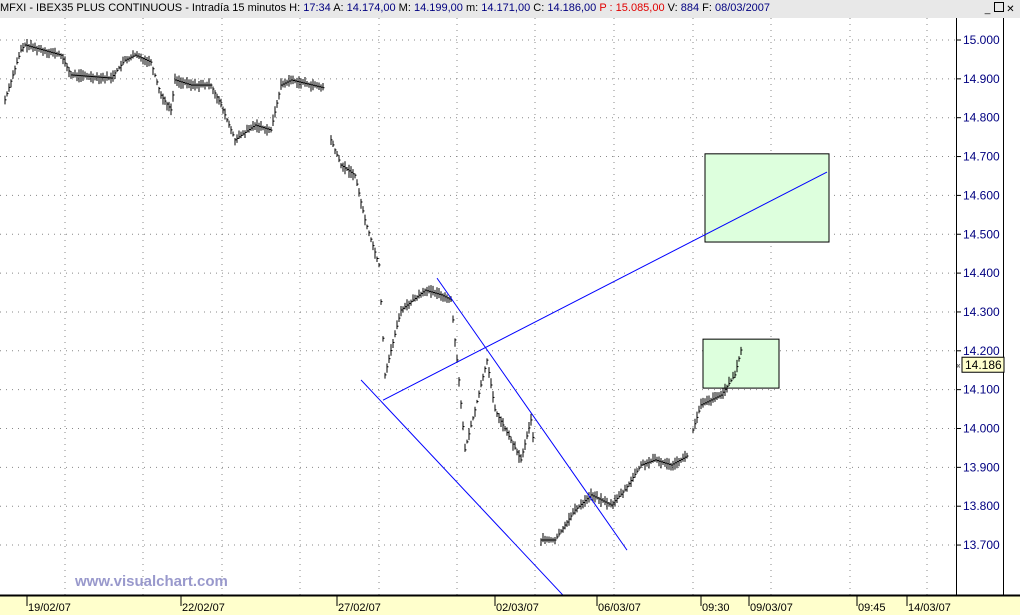 The height and width of the screenshot is (615, 1020). Describe the element at coordinates (958, 365) in the screenshot. I see `last-price-arrow-icon: «` at that location.